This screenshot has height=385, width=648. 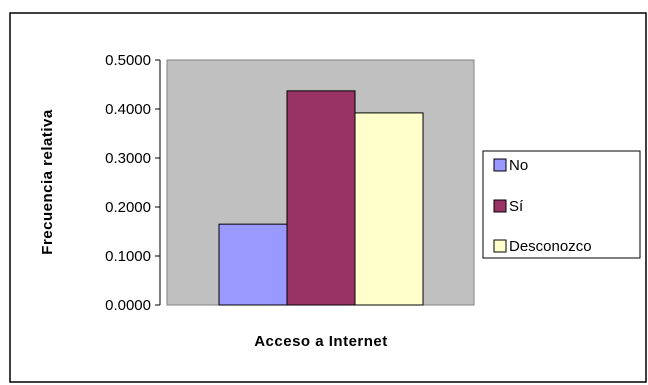 What do you see at coordinates (321, 341) in the screenshot?
I see `x-axis-title: Acceso a Internet` at bounding box center [321, 341].